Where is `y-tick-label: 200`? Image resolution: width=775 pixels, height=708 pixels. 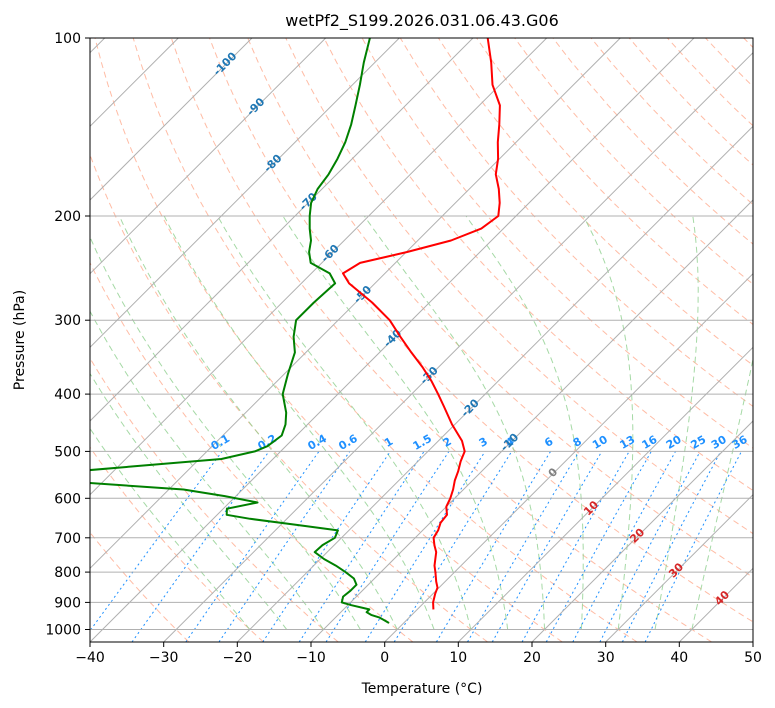 y-tick-label: 200 is located at coordinates (67, 217).